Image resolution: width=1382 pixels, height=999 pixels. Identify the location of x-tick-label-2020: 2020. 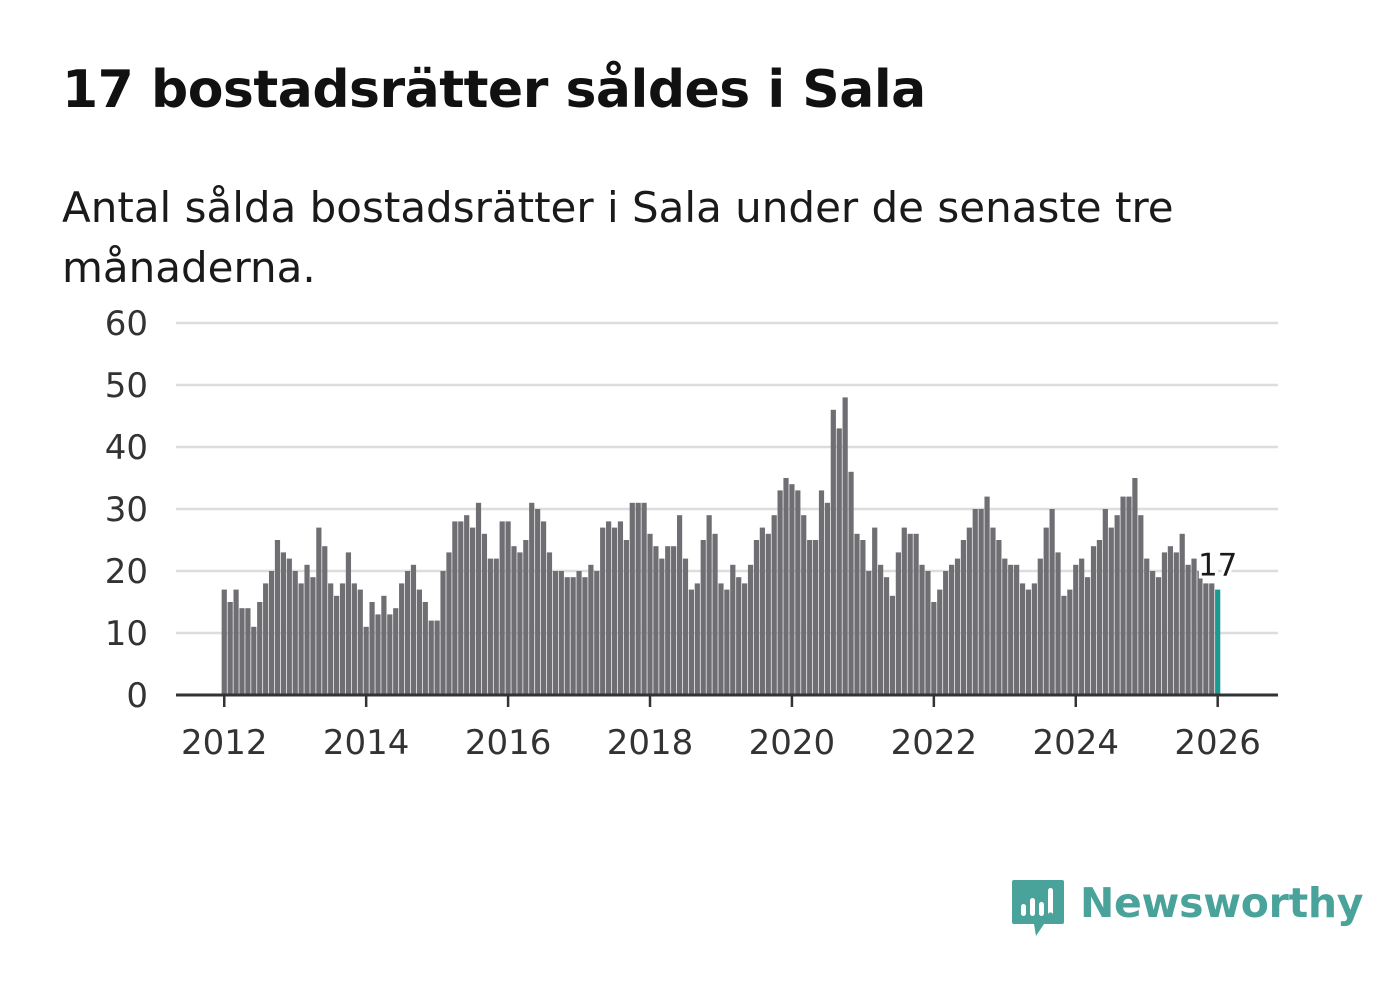
(792, 743).